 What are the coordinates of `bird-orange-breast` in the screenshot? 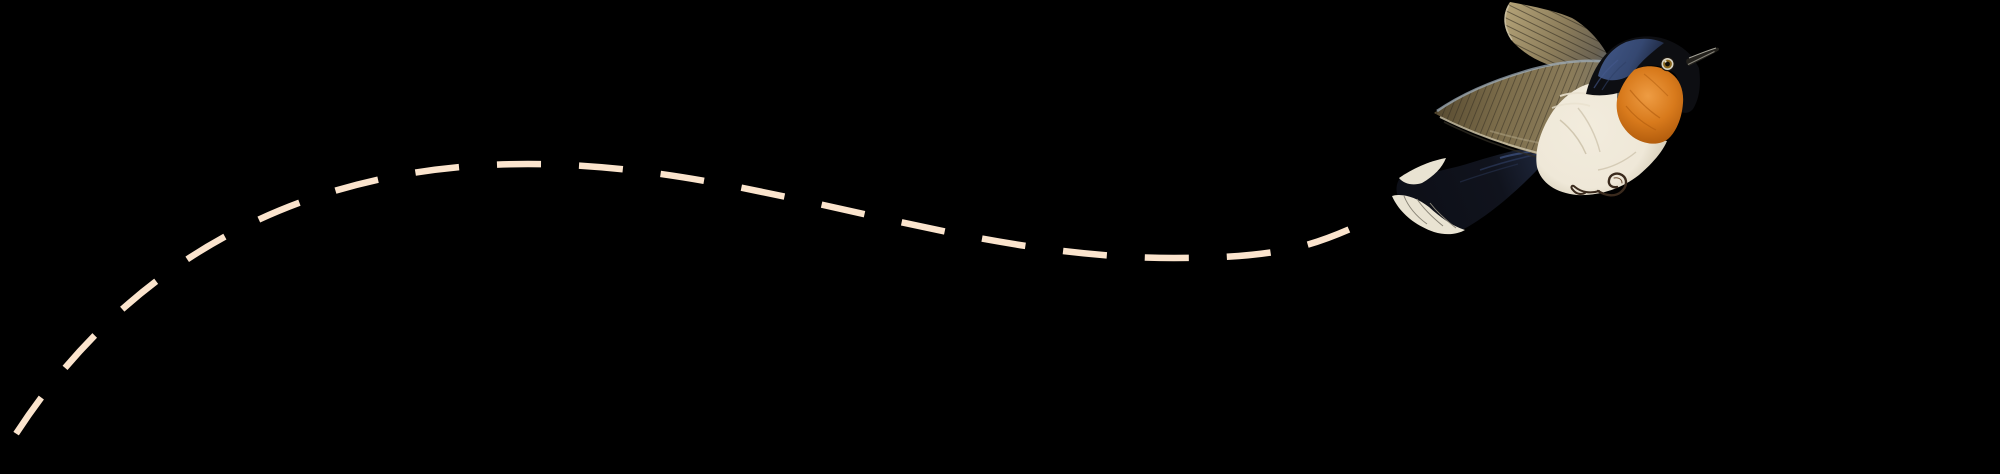 It's located at (1650, 105).